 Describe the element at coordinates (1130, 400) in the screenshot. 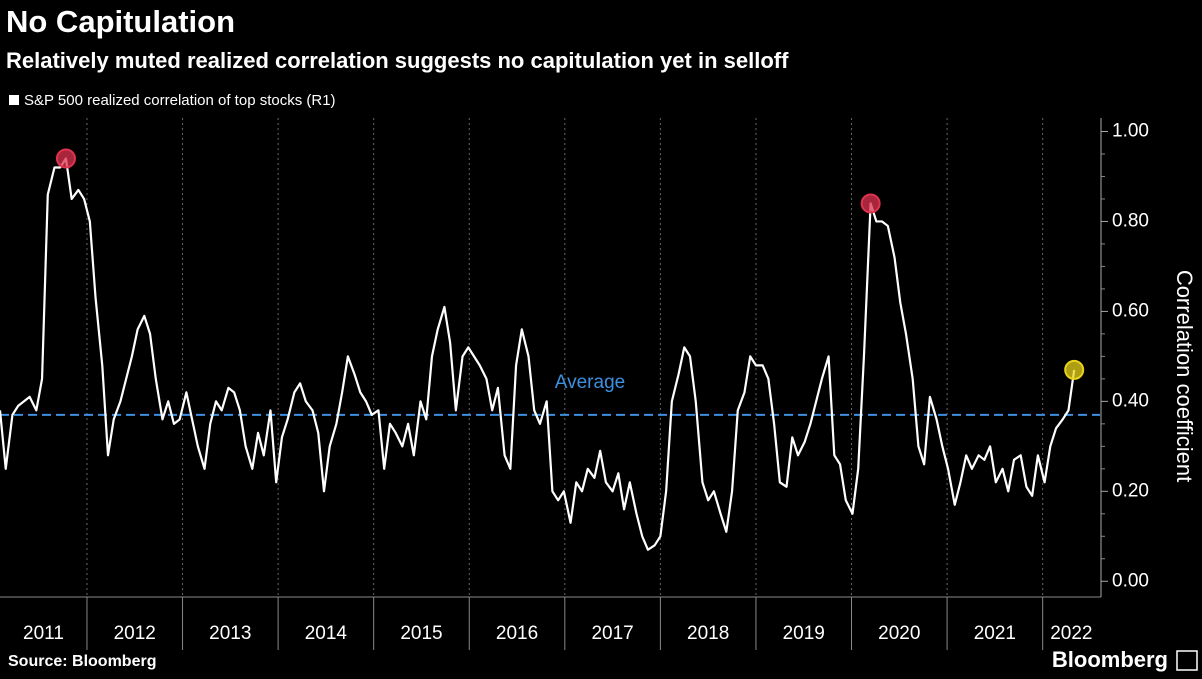

I see `y-tick-label: 0.40` at that location.